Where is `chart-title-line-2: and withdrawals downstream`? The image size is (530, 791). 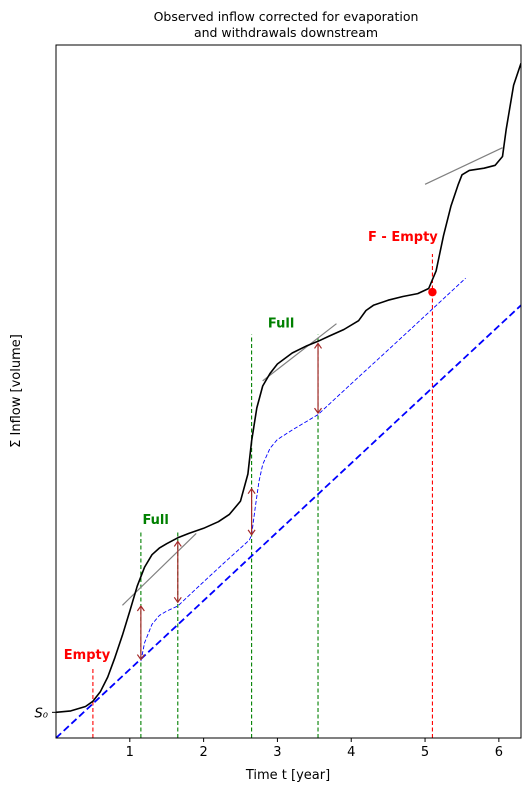
chart-title-line-2: and withdrawals downstream is located at coordinates (286, 32).